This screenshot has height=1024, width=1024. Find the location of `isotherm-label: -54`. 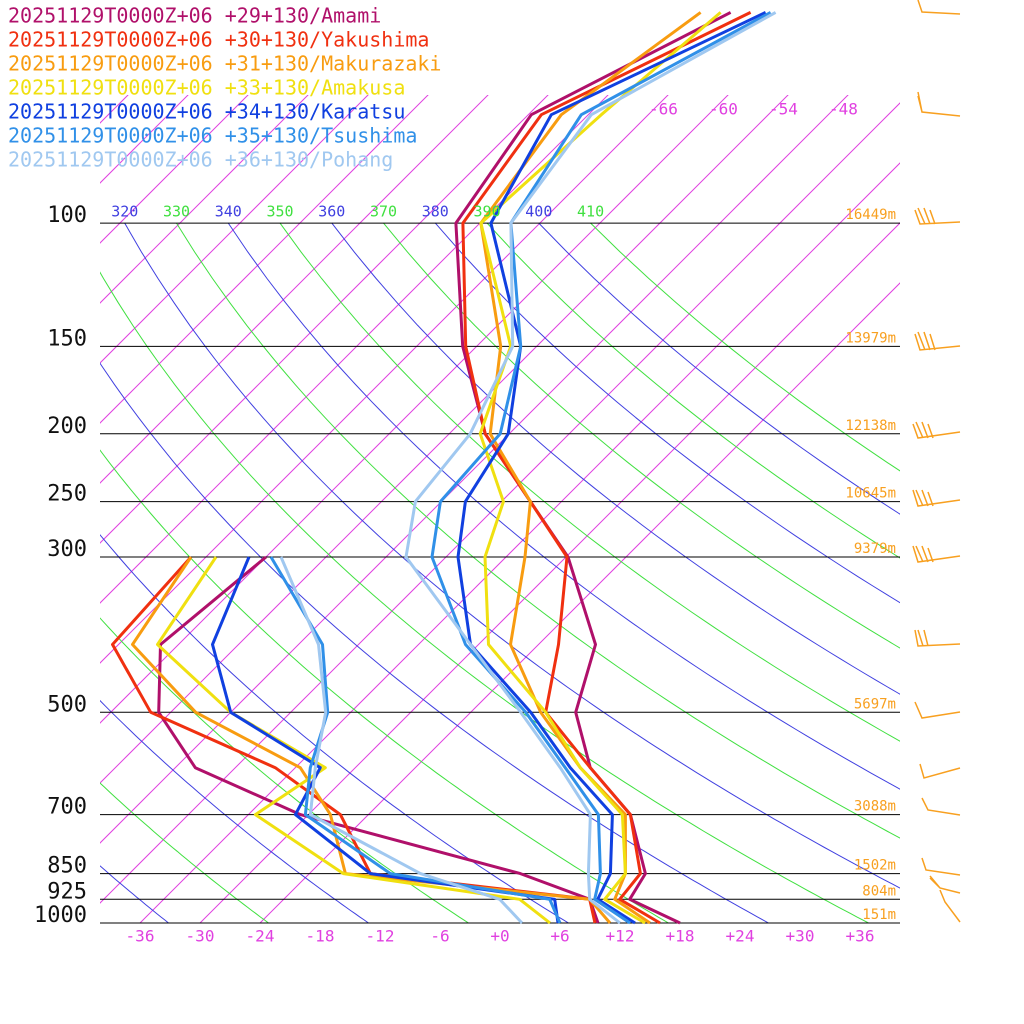

isotherm-label: -54 is located at coordinates (783, 109).